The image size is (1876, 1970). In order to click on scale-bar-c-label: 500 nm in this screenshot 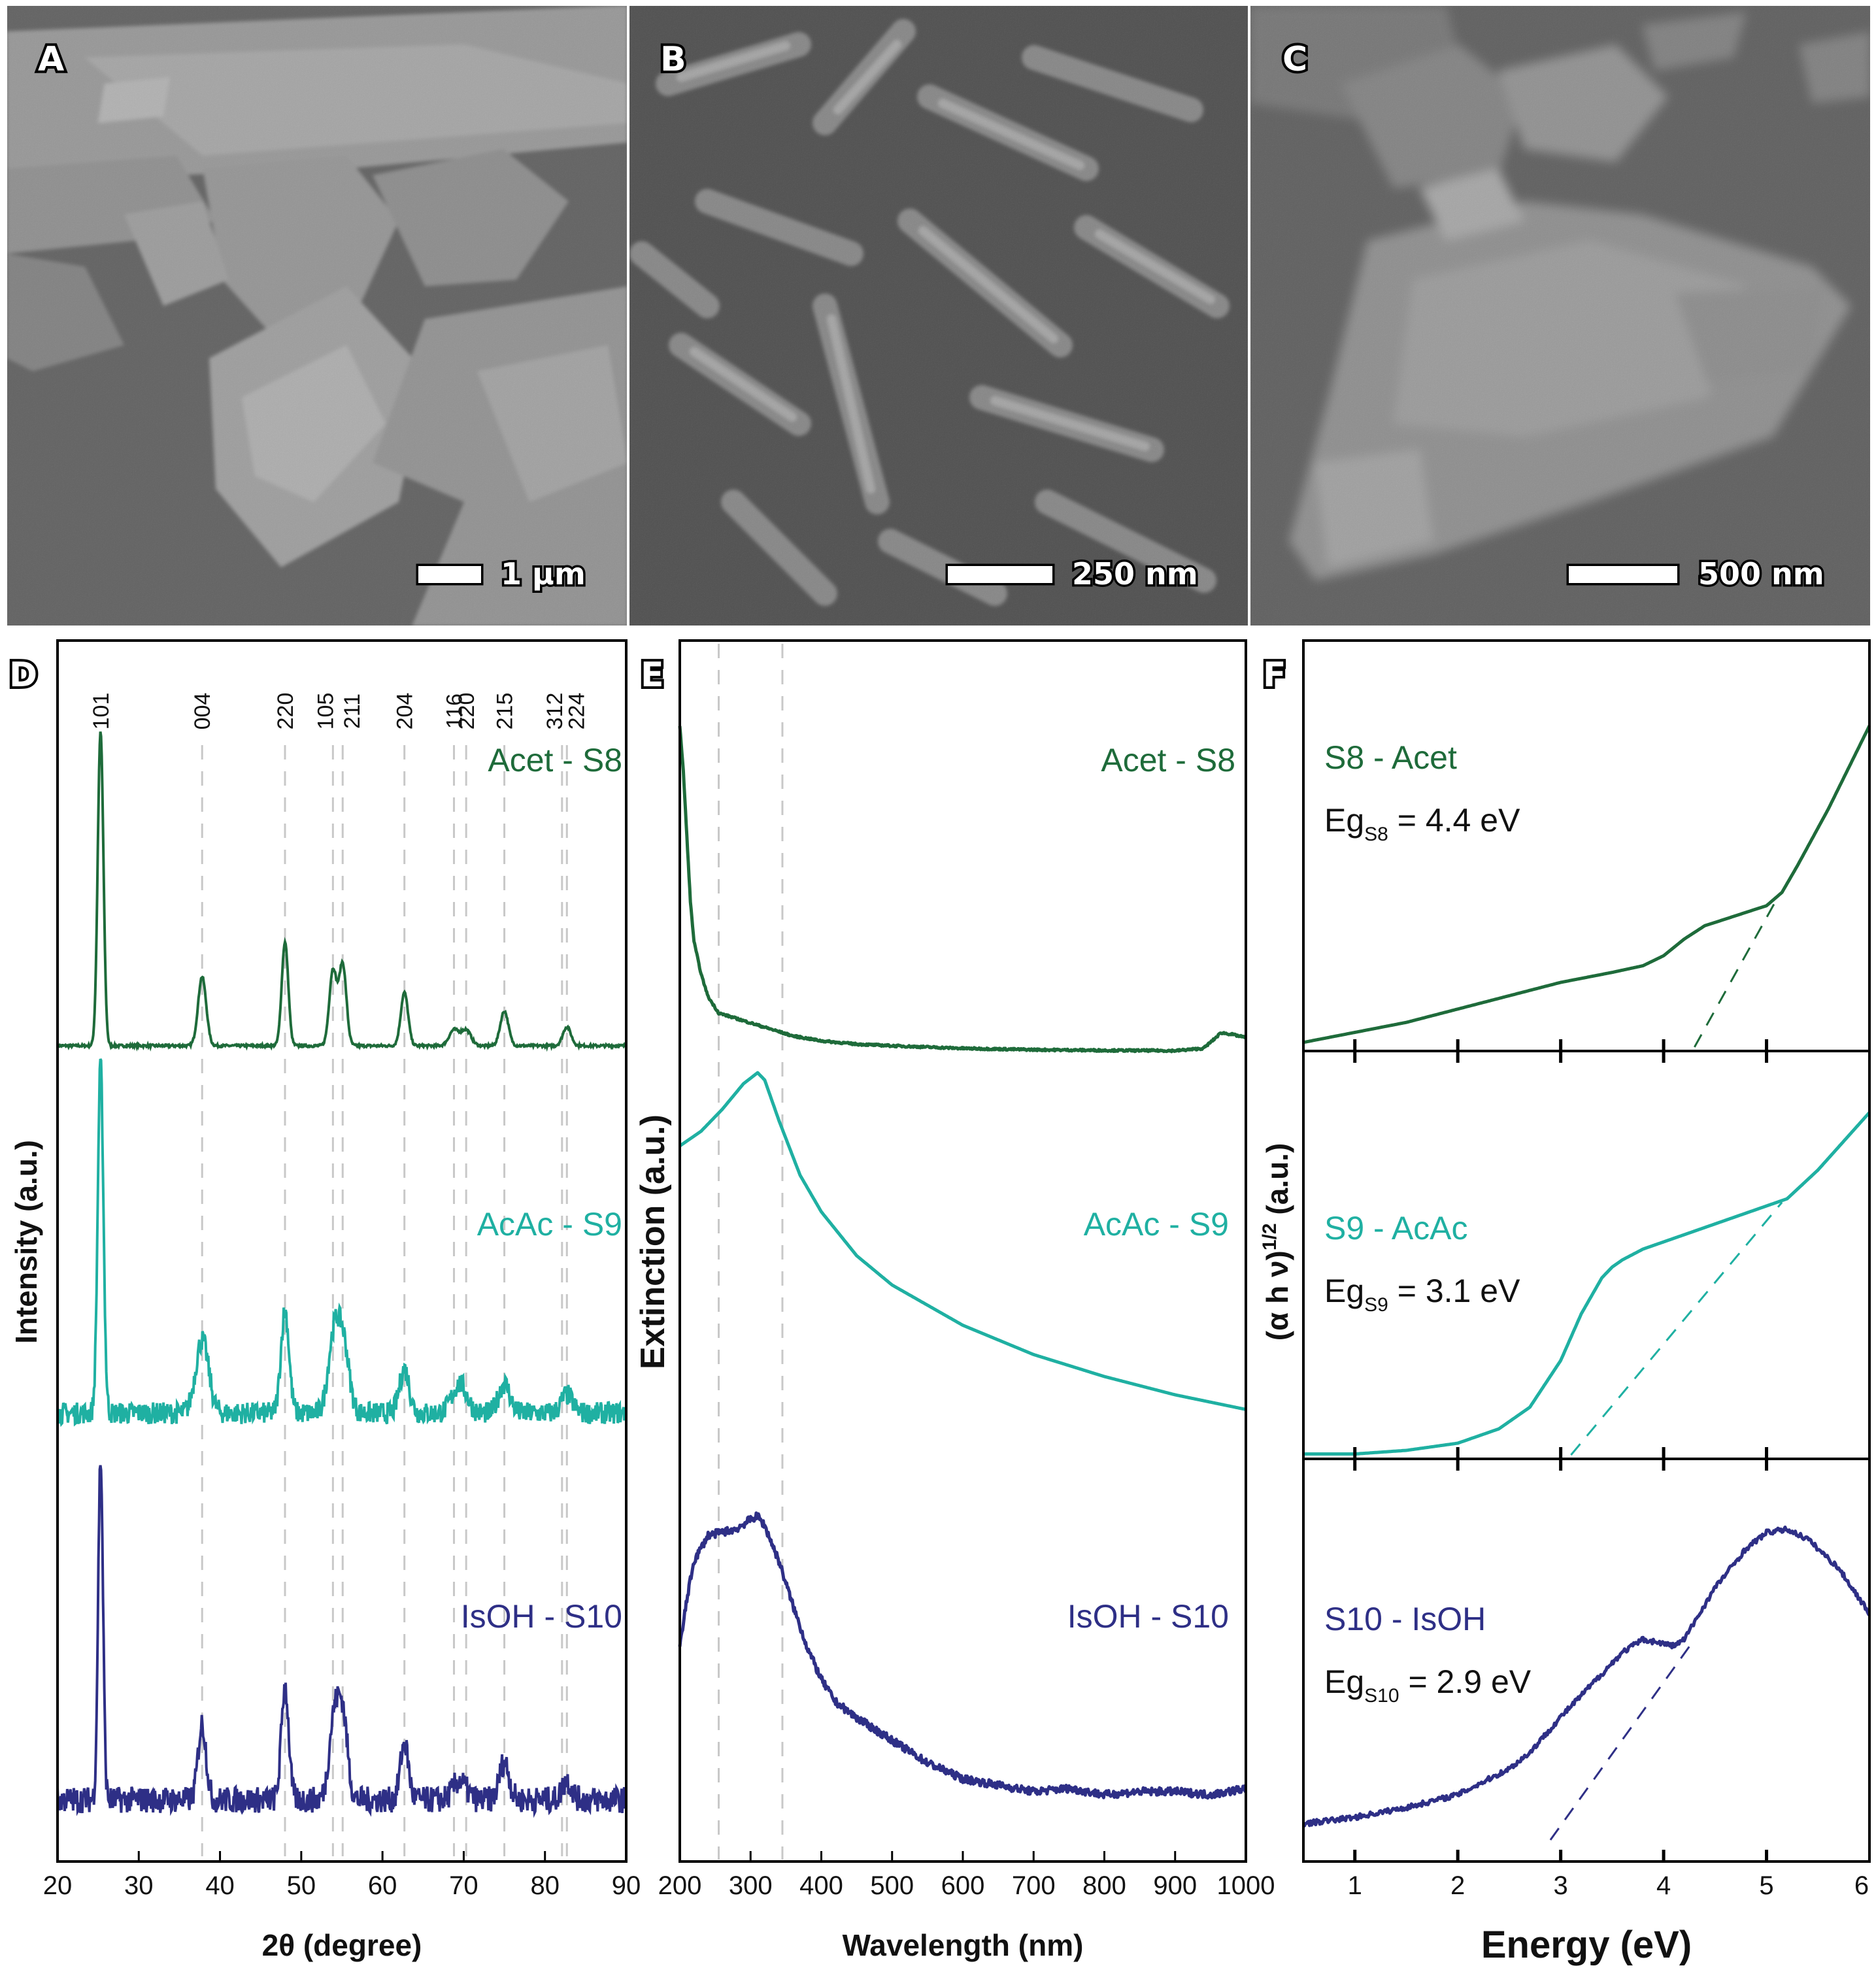, I will do `click(1761, 574)`.